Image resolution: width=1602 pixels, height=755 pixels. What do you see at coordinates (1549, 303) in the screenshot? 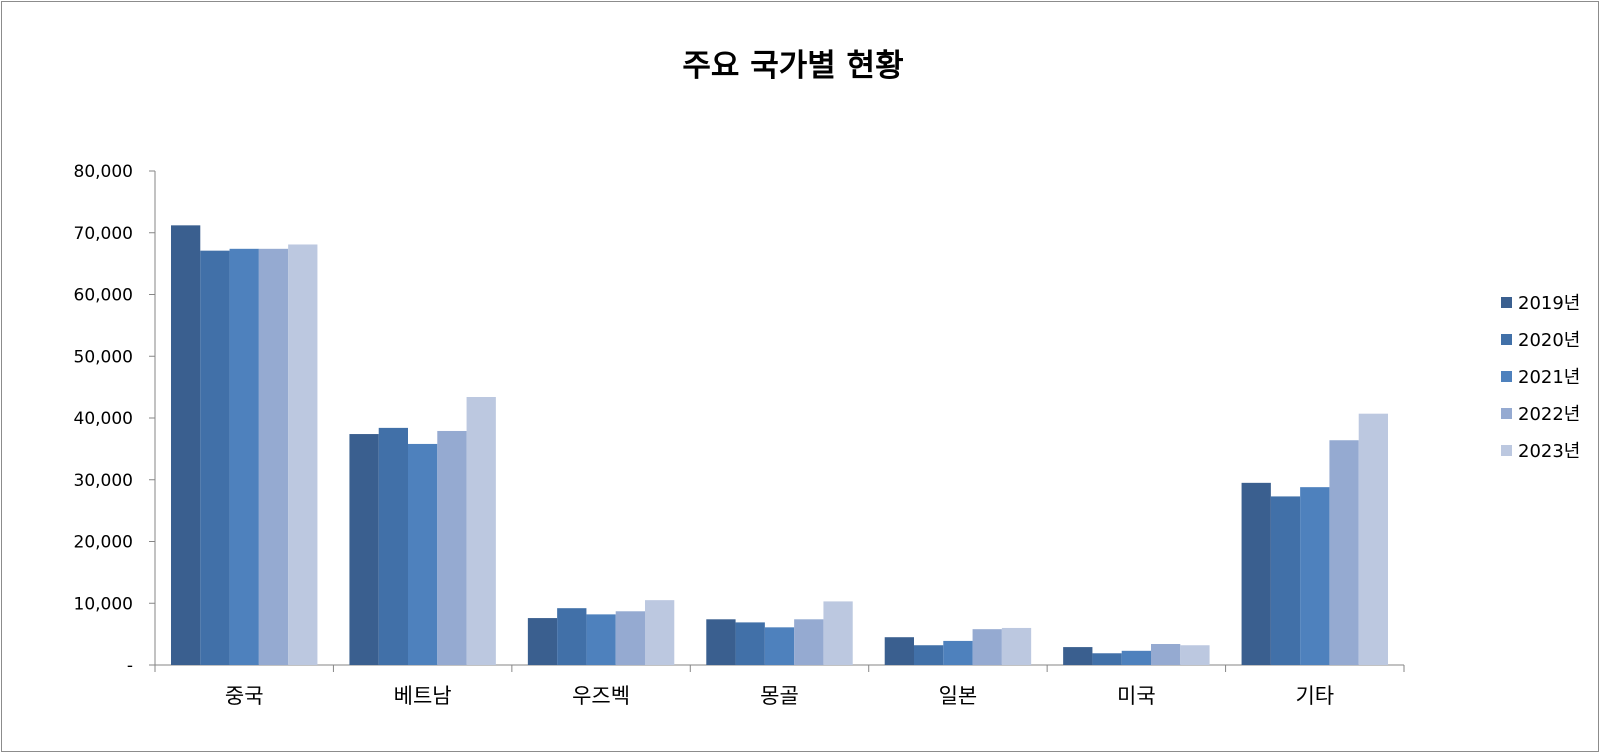
I see `legend-label: 2019년` at bounding box center [1549, 303].